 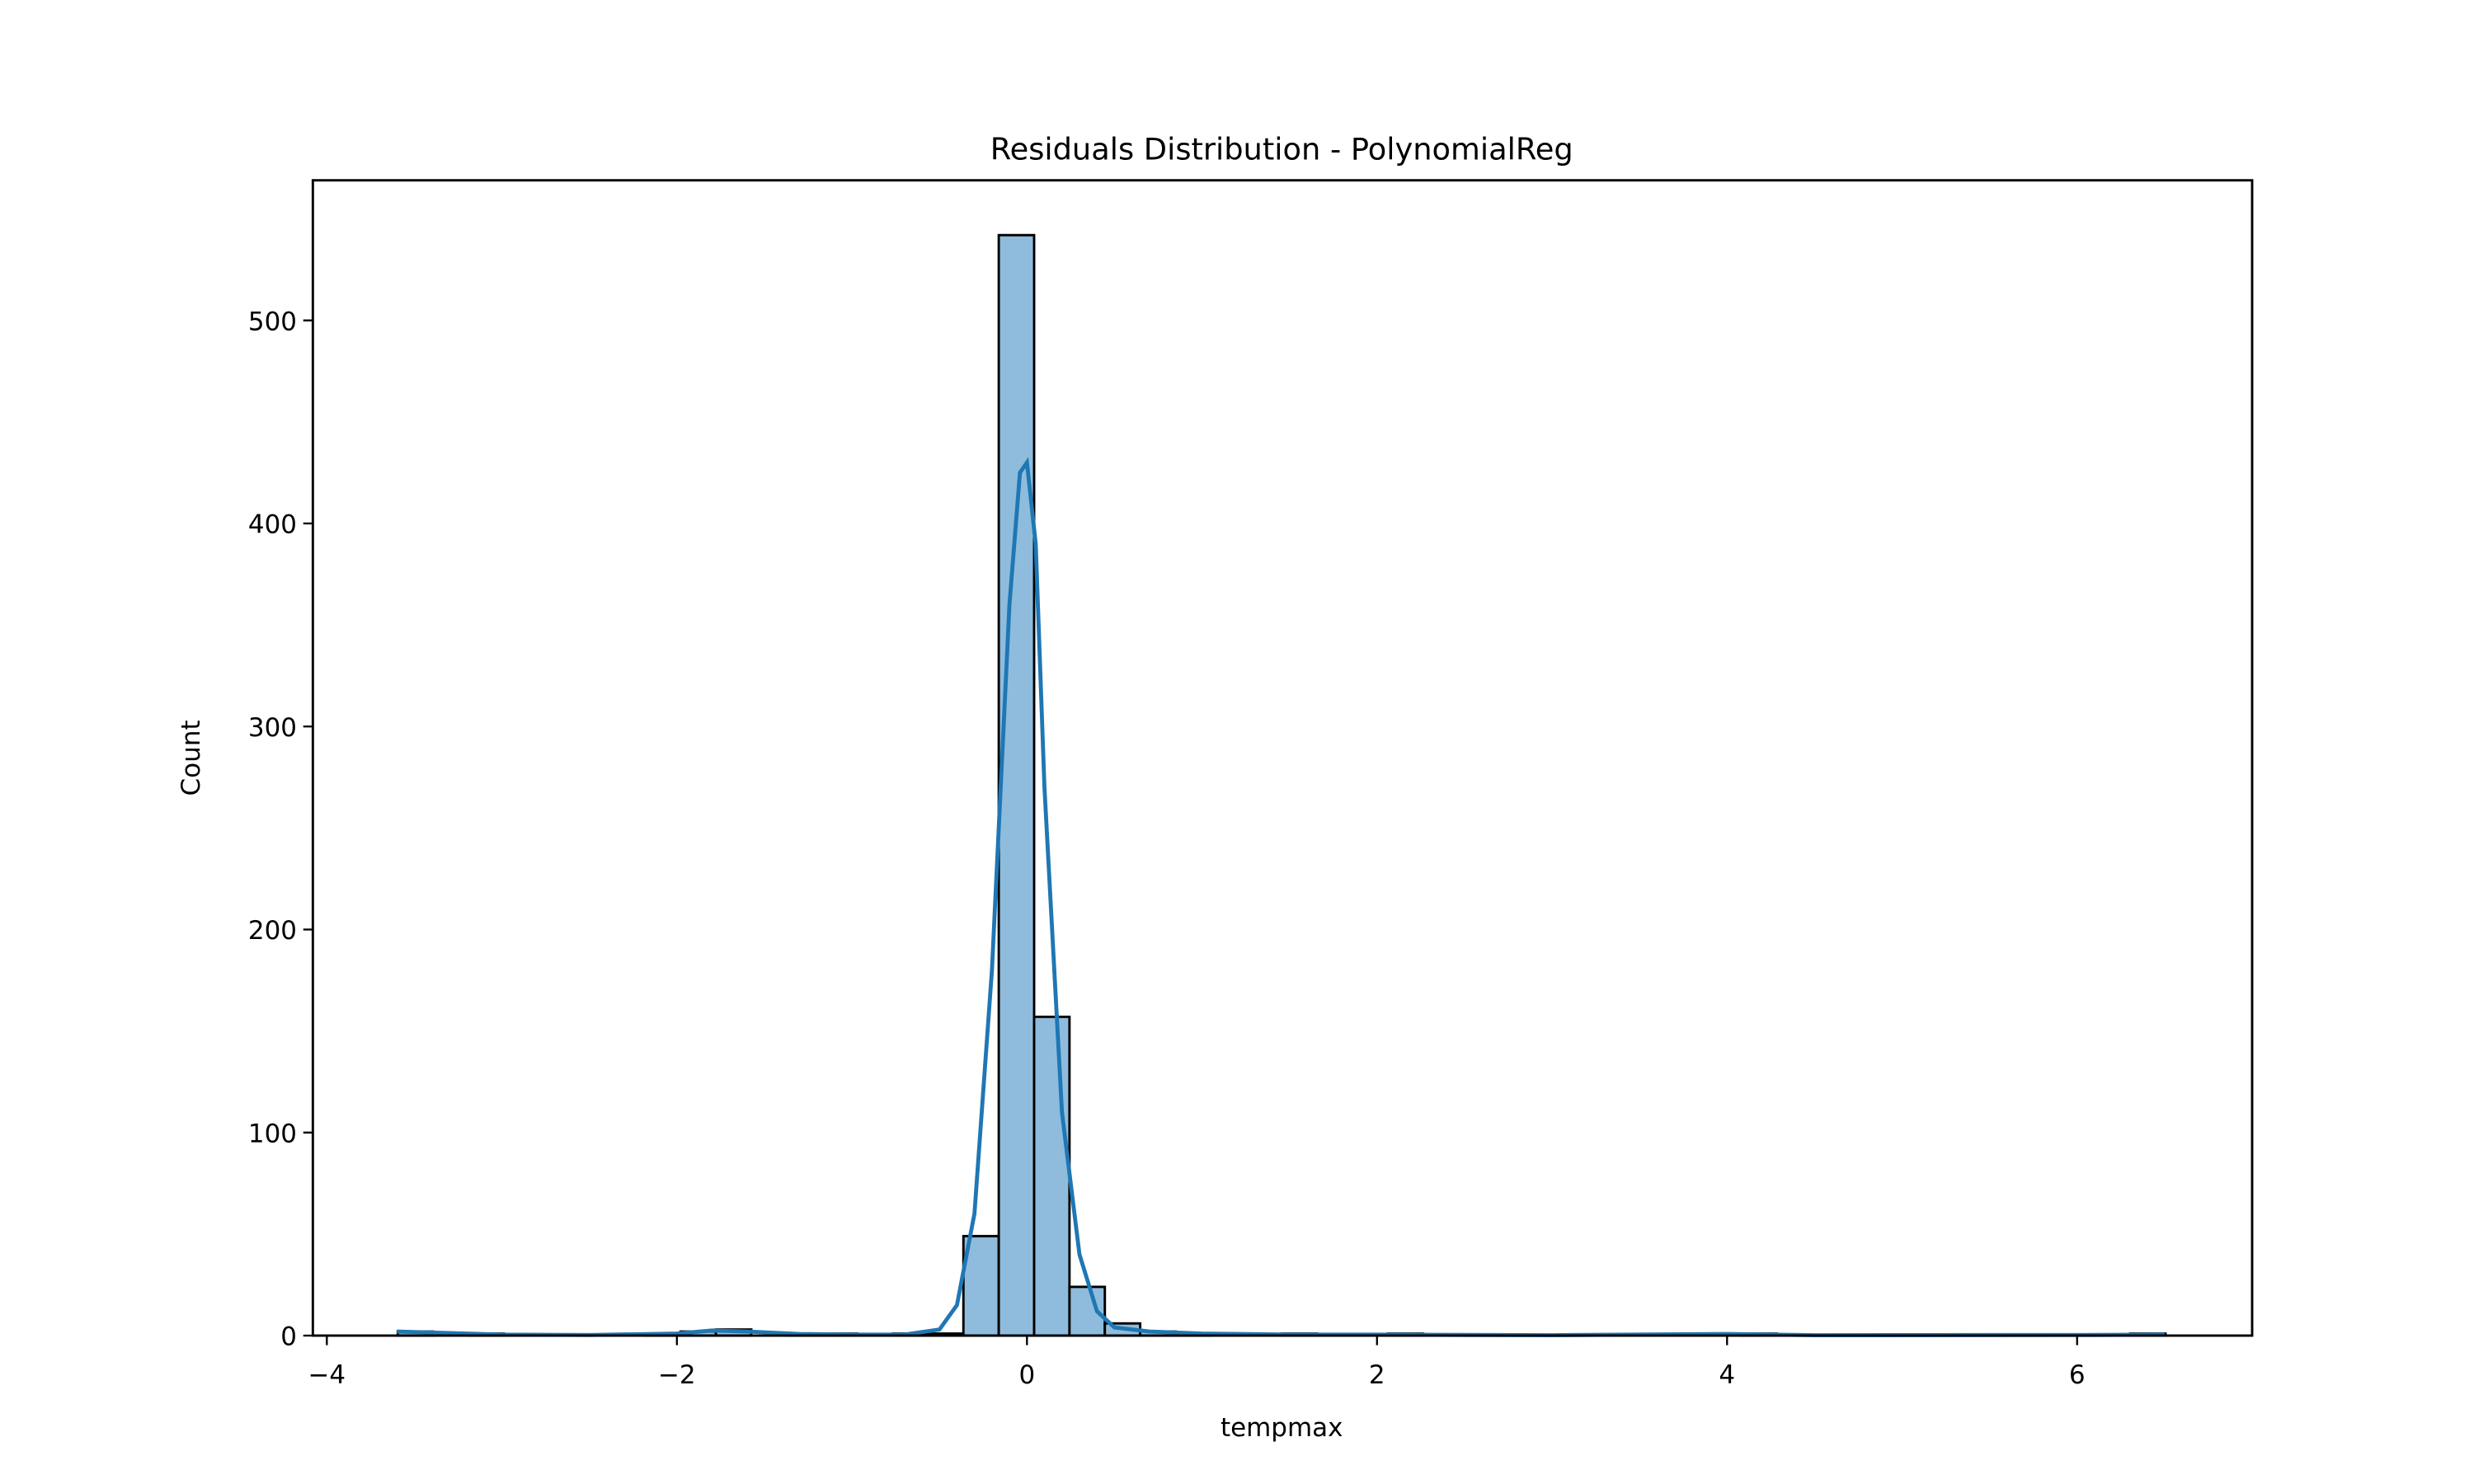 I want to click on x-tick-label: −4, so click(x=327, y=1375).